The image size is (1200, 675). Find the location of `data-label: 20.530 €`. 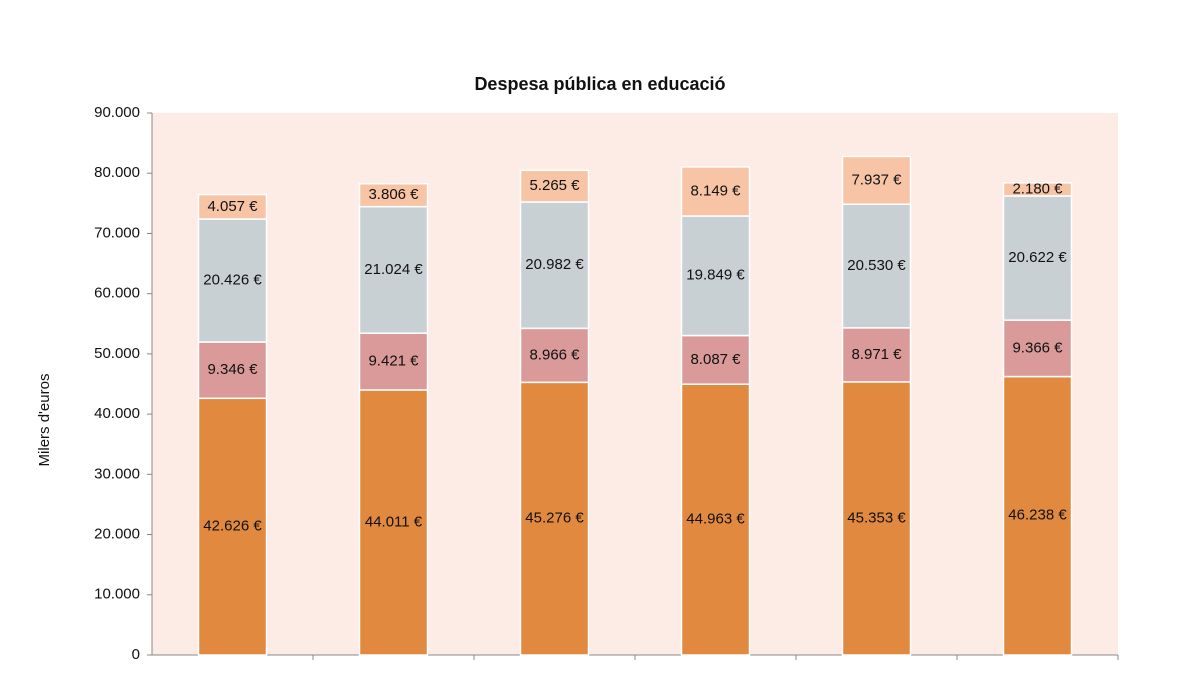

data-label: 20.530 € is located at coordinates (876, 265).